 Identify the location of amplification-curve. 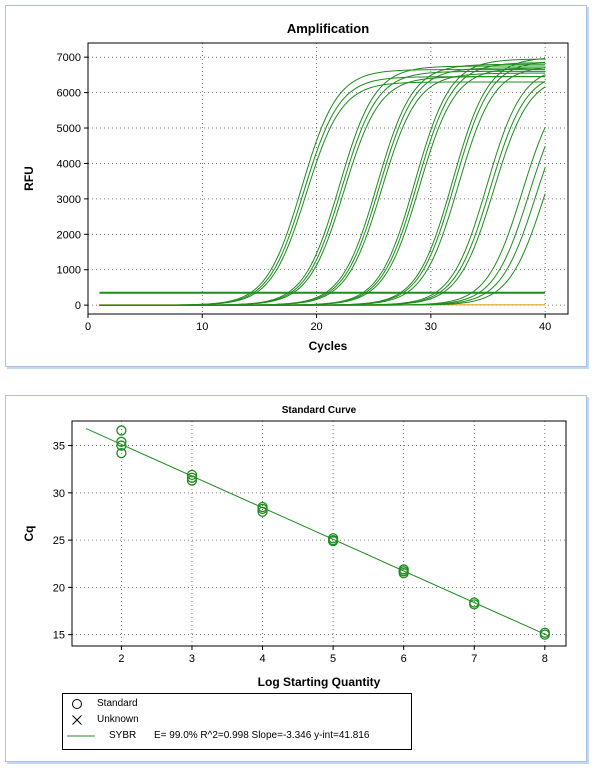
(322, 249).